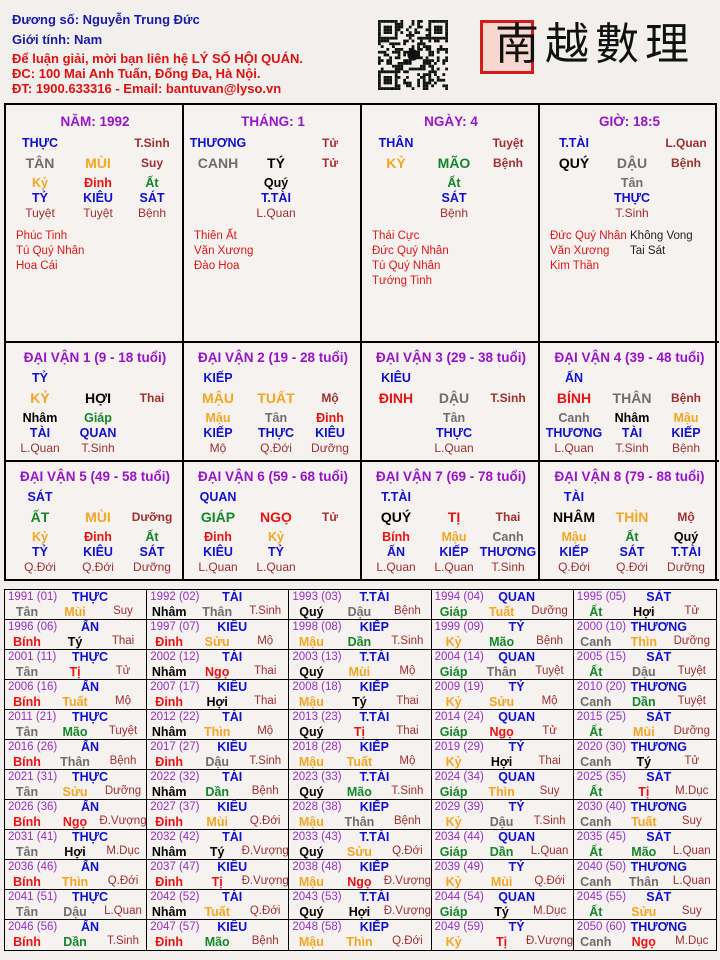 This screenshot has width=720, height=960. What do you see at coordinates (276, 552) in the screenshot?
I see `hidden-ten-god: TỶ` at bounding box center [276, 552].